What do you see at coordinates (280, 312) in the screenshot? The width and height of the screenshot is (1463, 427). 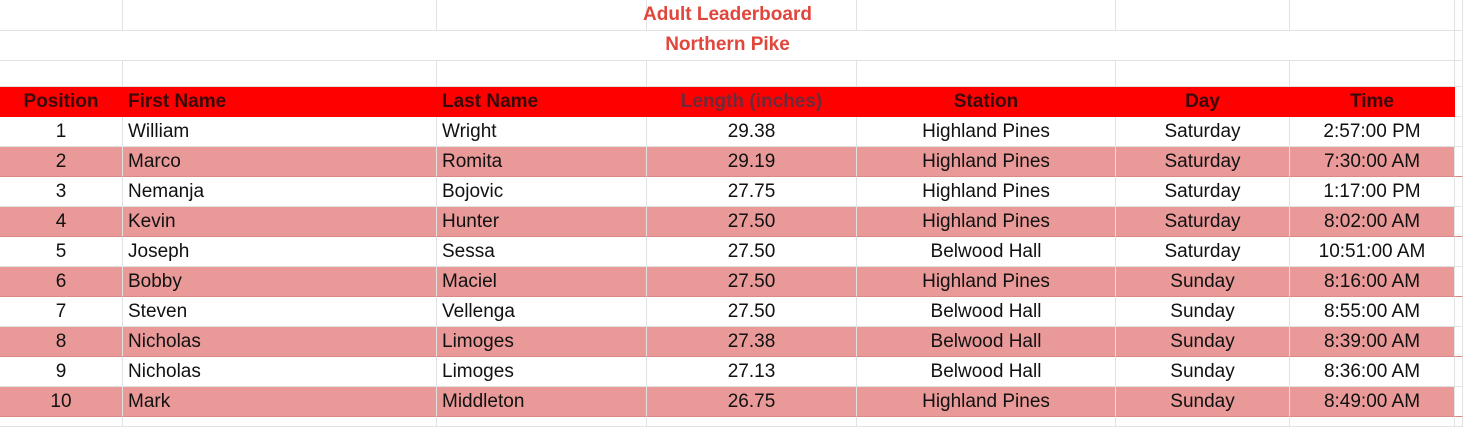 I see `cell-first-name: Steven` at bounding box center [280, 312].